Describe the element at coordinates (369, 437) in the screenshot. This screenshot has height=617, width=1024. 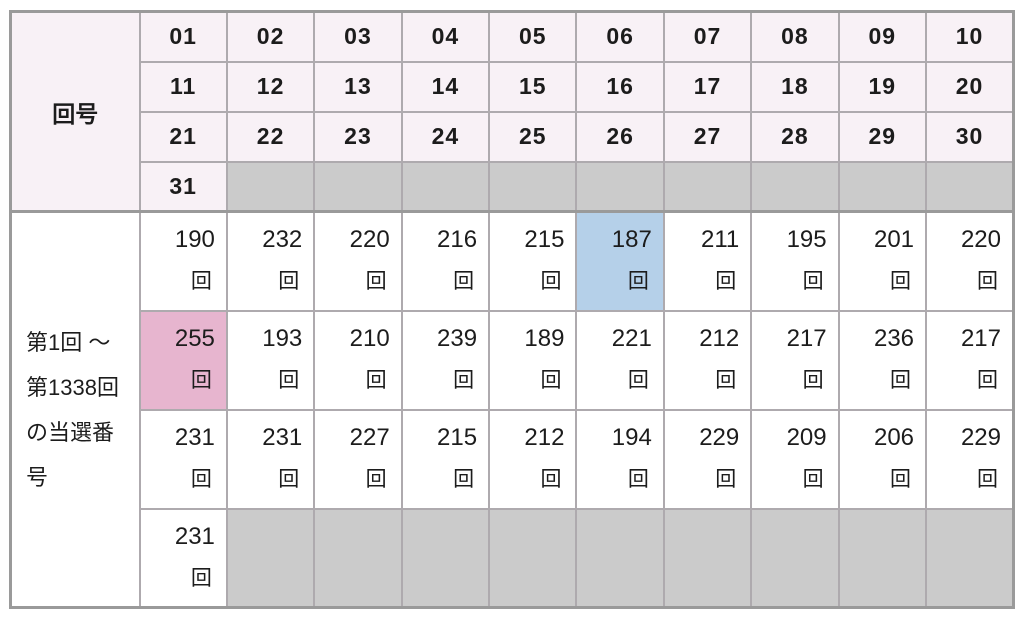
I see `frequency-value: 227` at that location.